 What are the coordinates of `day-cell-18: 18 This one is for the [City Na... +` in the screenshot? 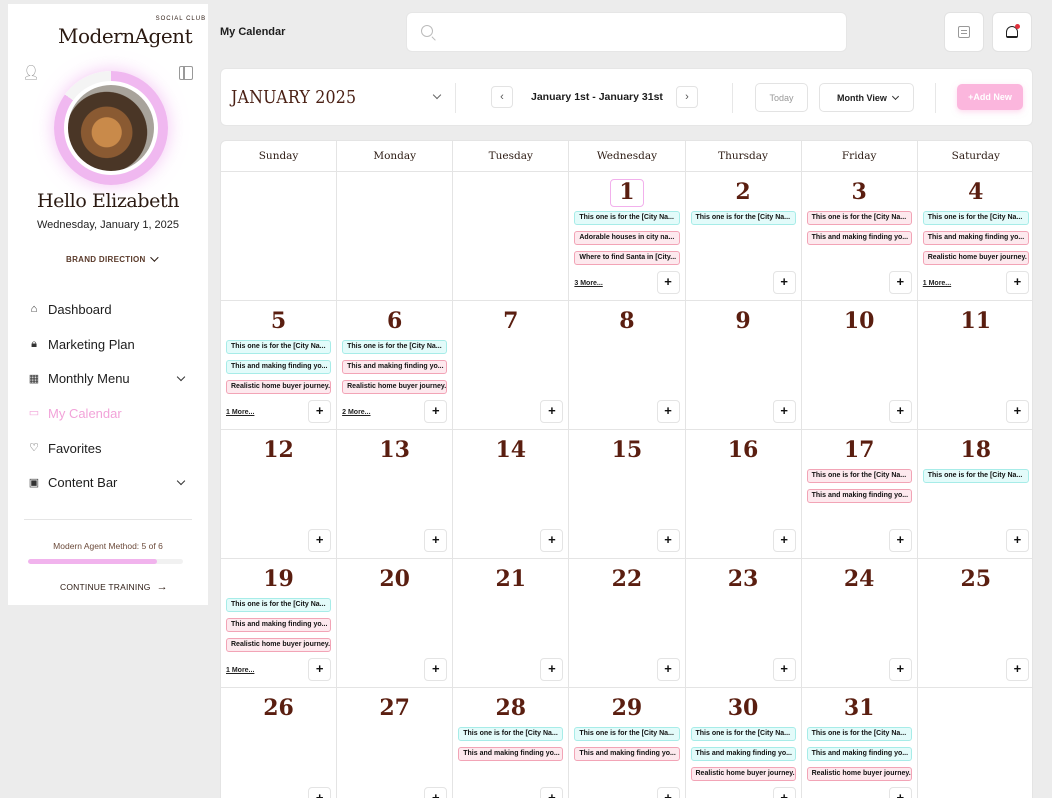 It's located at (975, 494).